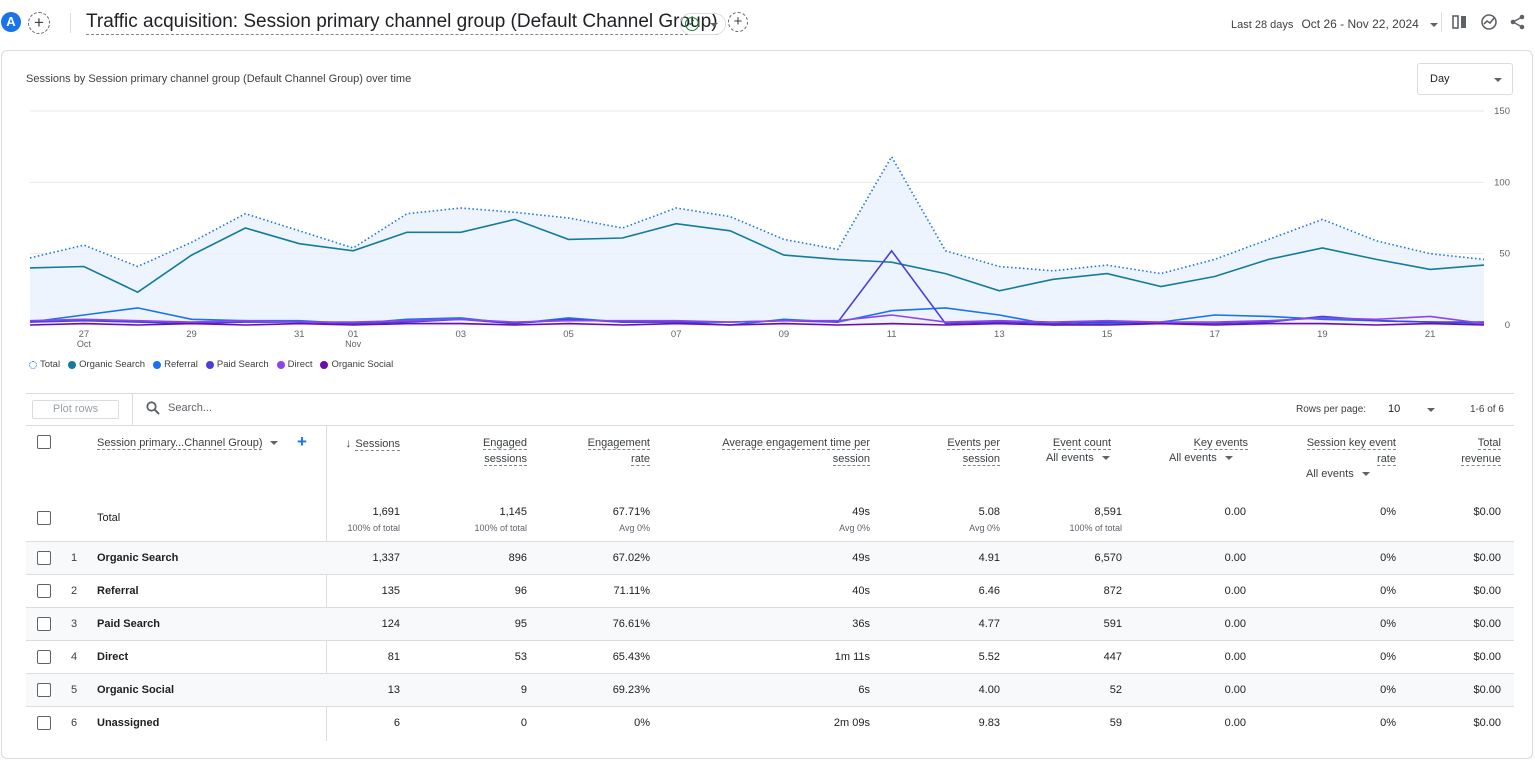 The image size is (1535, 761). I want to click on total-row-checkbox, so click(44, 518).